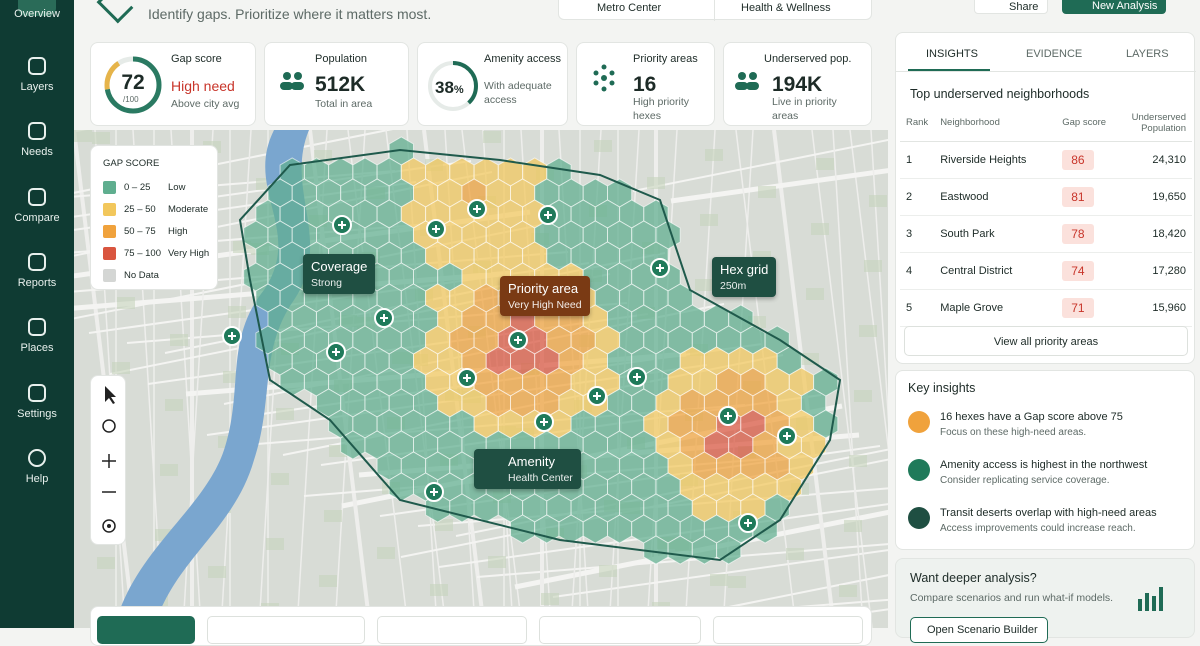 This screenshot has width=1200, height=646. I want to click on map-tools, so click(108, 460).